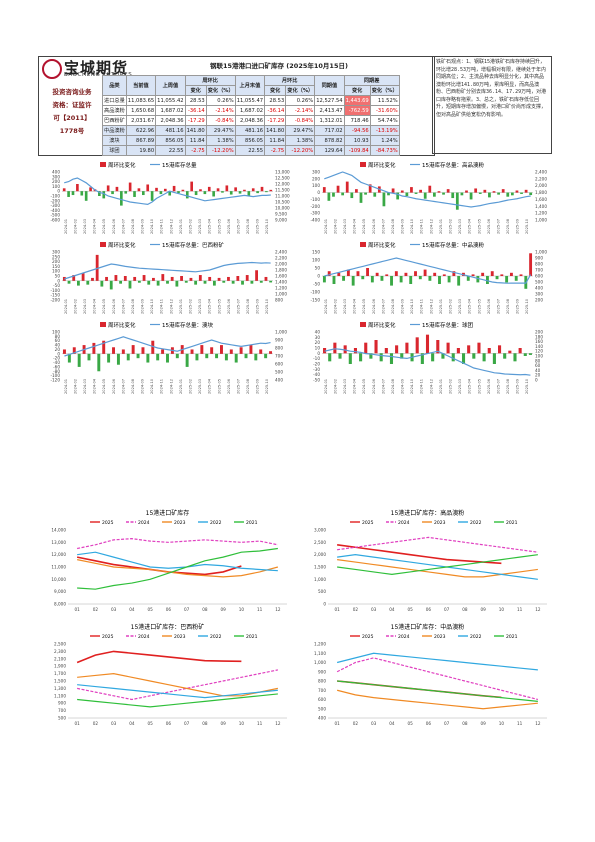 The image size is (595, 842). Describe the element at coordinates (335, 386) in the screenshot. I see `x-axis-tick: 2024-02` at that location.